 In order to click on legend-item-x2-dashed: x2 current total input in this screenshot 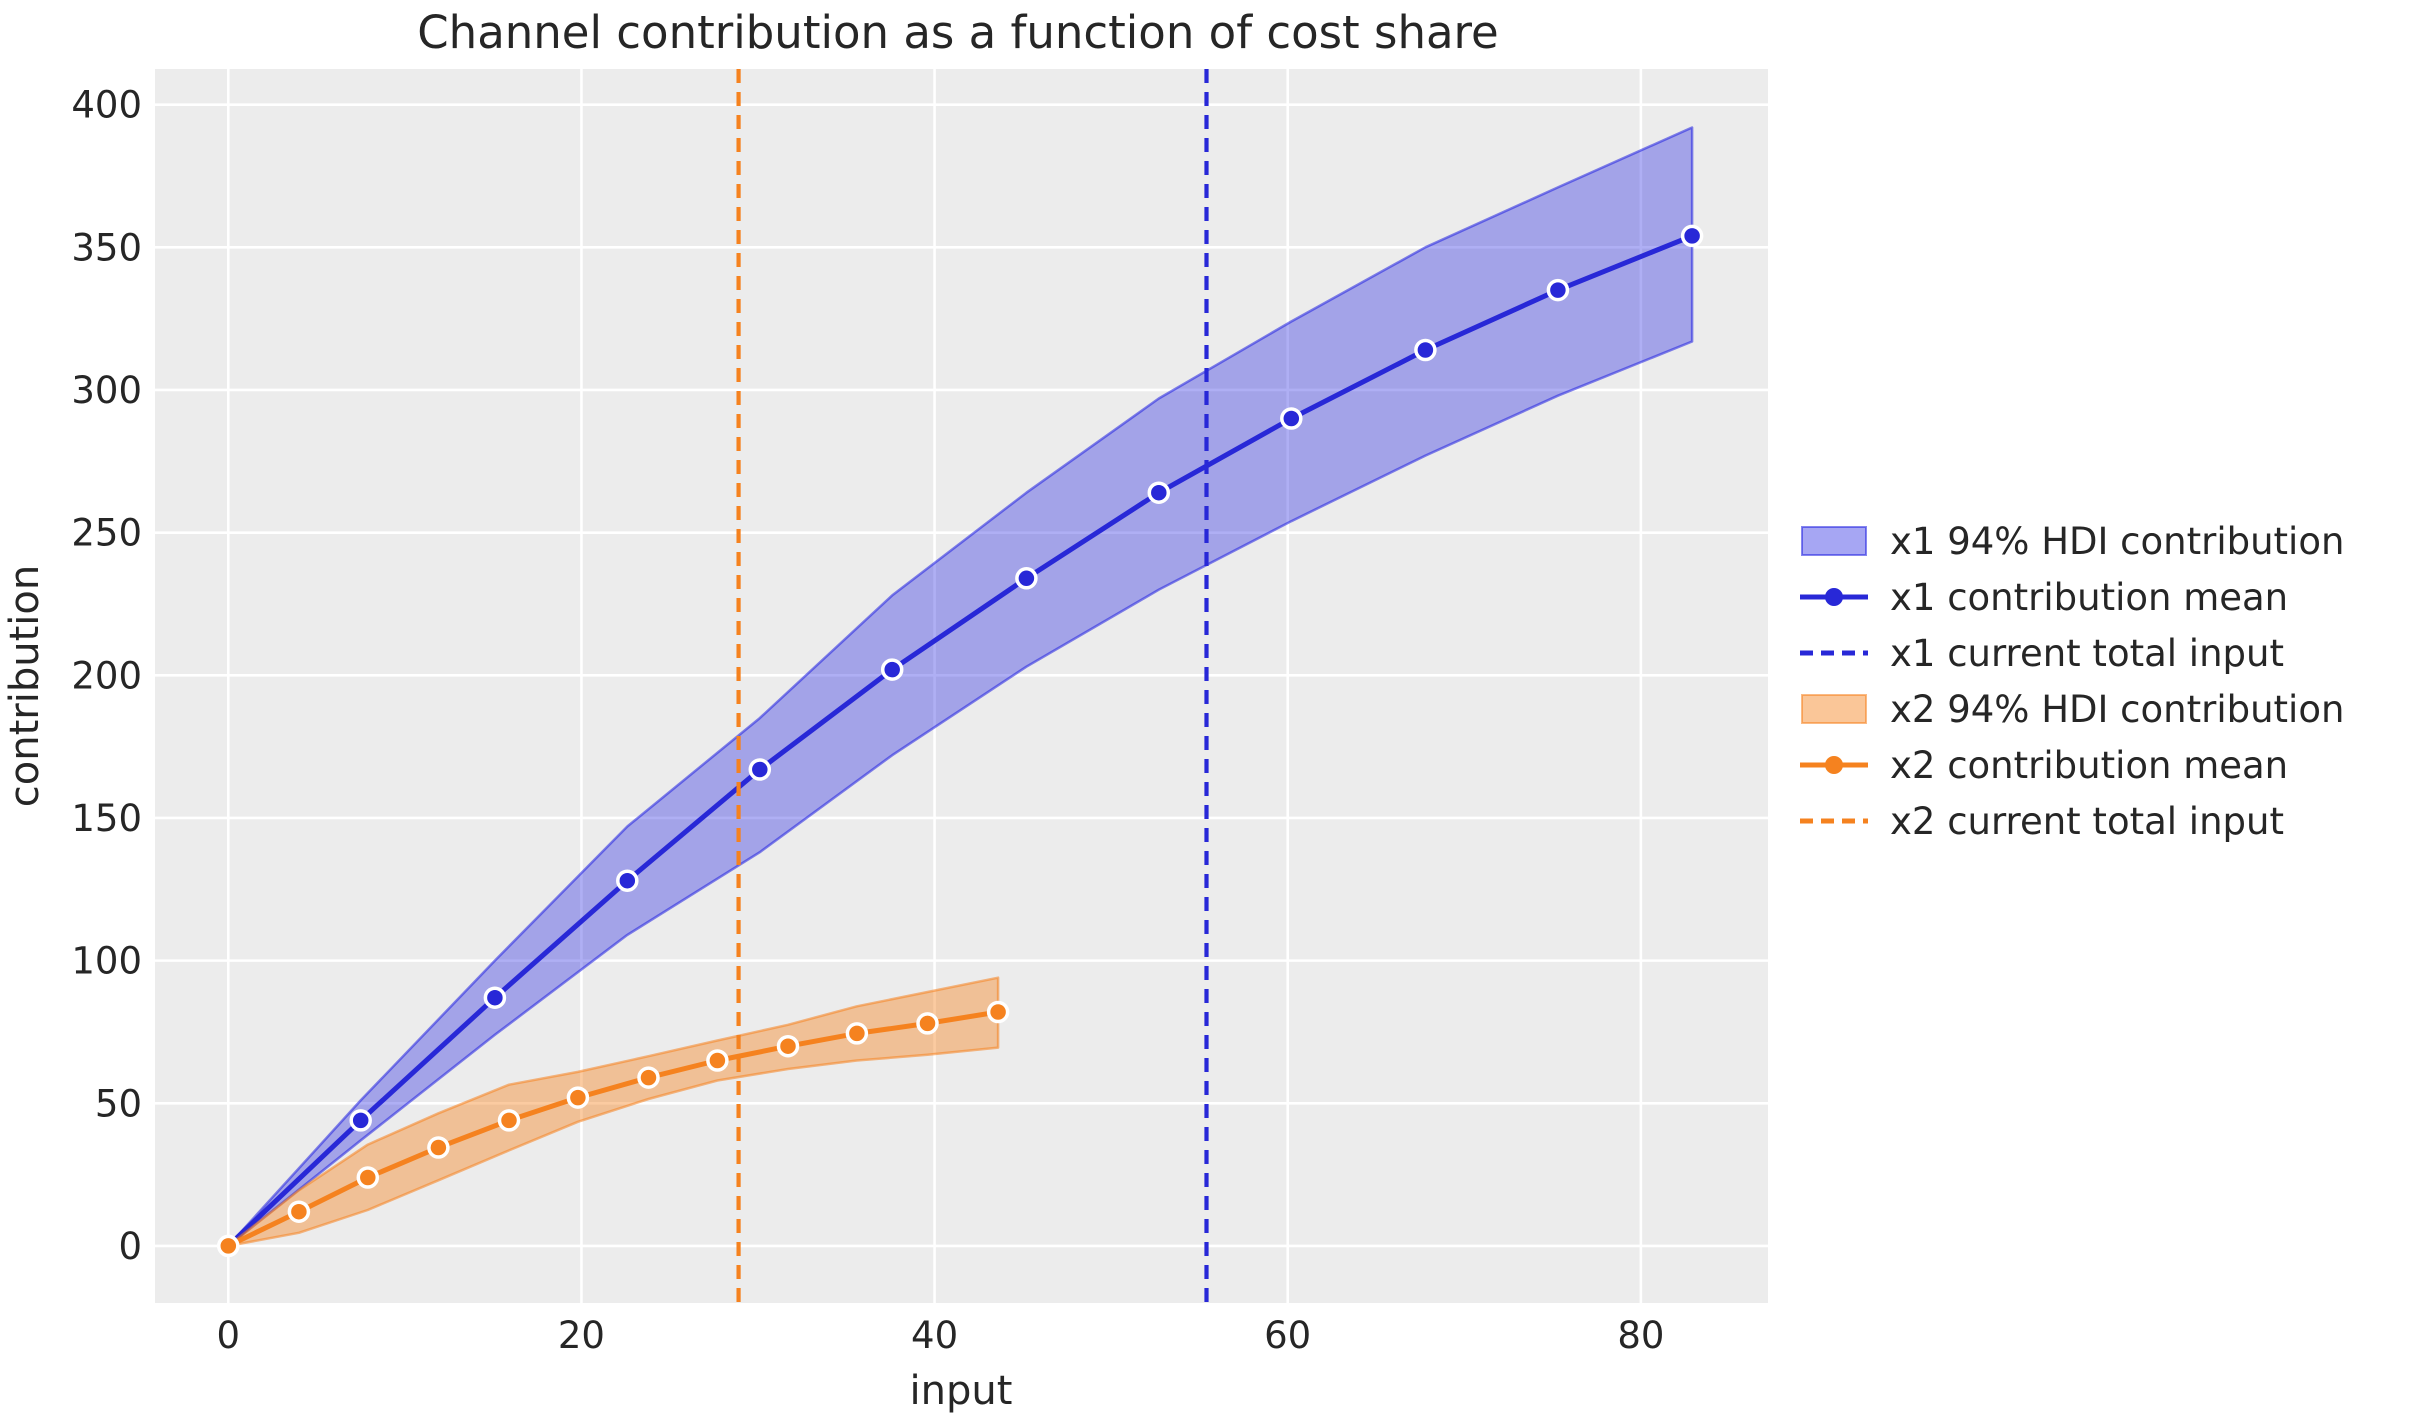, I will do `click(2072, 821)`.